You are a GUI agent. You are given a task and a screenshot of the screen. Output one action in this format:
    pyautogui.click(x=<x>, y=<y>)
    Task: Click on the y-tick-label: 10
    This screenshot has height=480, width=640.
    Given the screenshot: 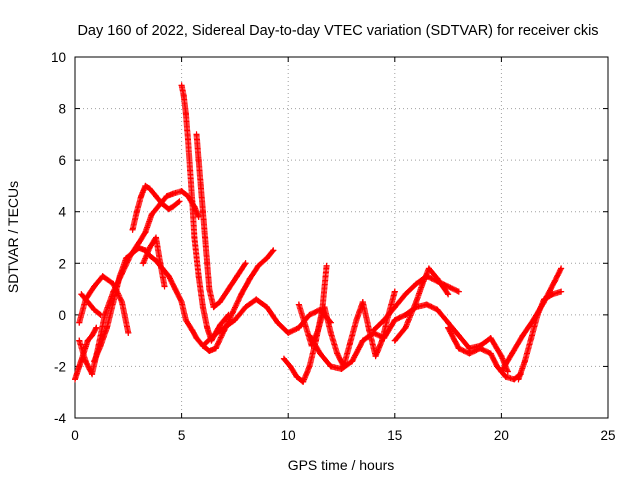 What is the action you would take?
    pyautogui.click(x=58, y=57)
    